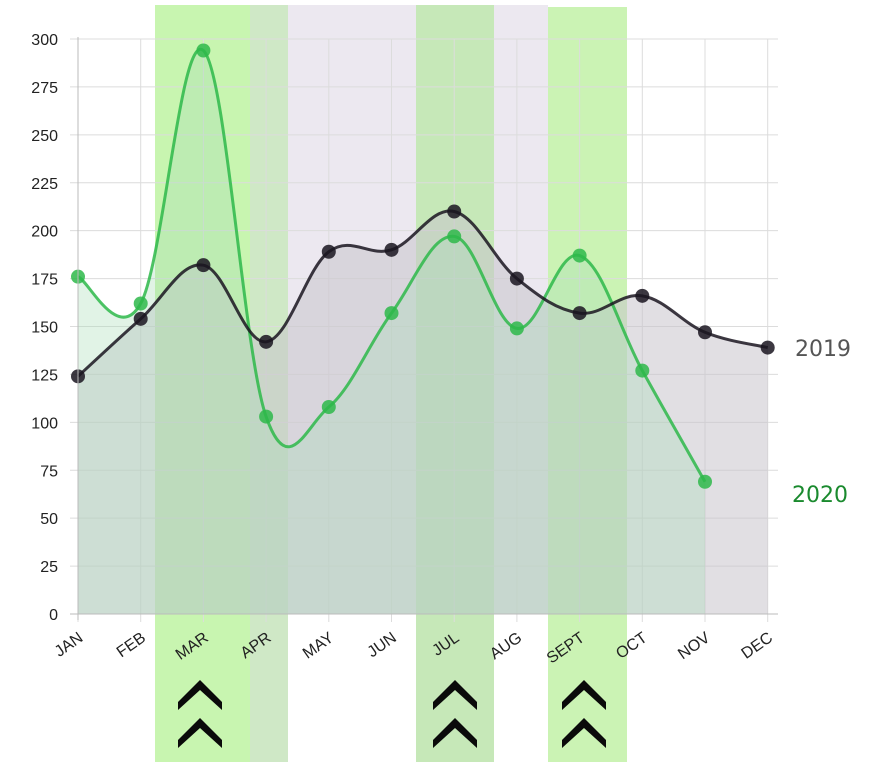 The width and height of the screenshot is (871, 764). I want to click on y-tick-label: 225, so click(44, 184).